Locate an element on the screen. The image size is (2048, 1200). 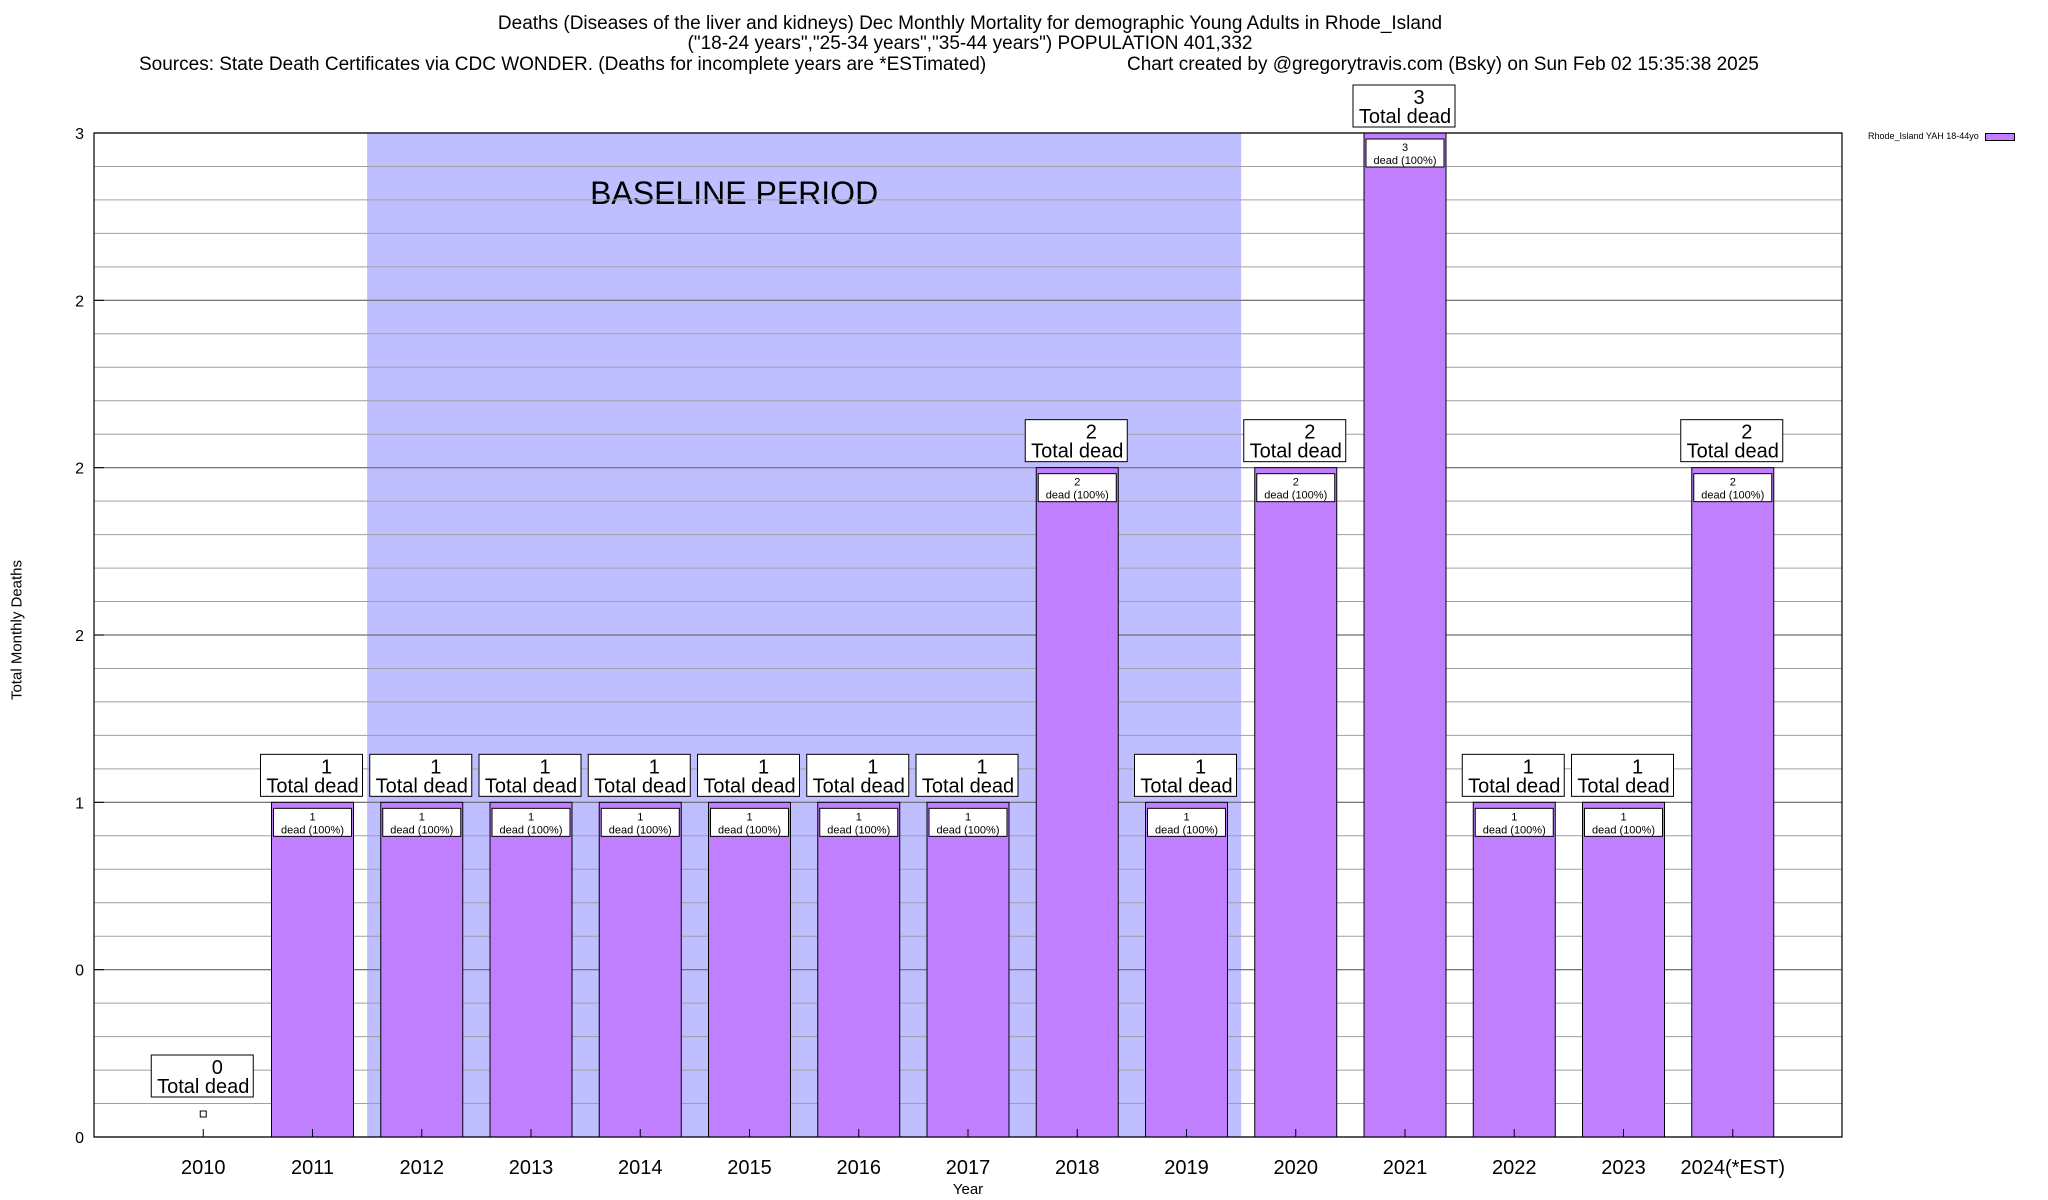
inner-label-count: 2 is located at coordinates (1296, 483).